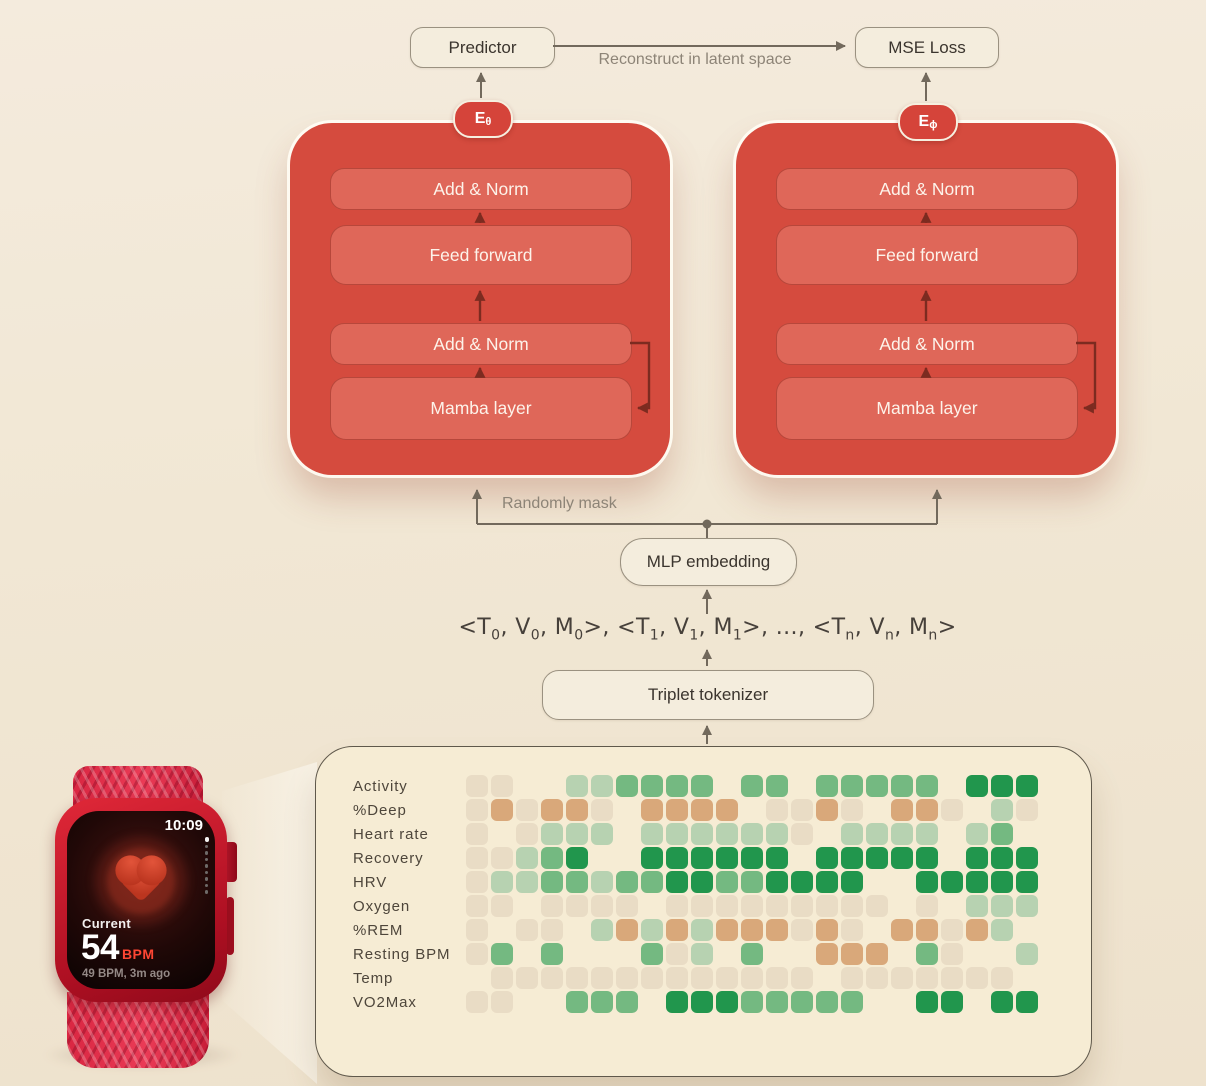 This screenshot has height=1086, width=1206. Describe the element at coordinates (141, 900) in the screenshot. I see `watch-case: 10:09 Current 54 BPM 49 BPM, 3m ago` at that location.